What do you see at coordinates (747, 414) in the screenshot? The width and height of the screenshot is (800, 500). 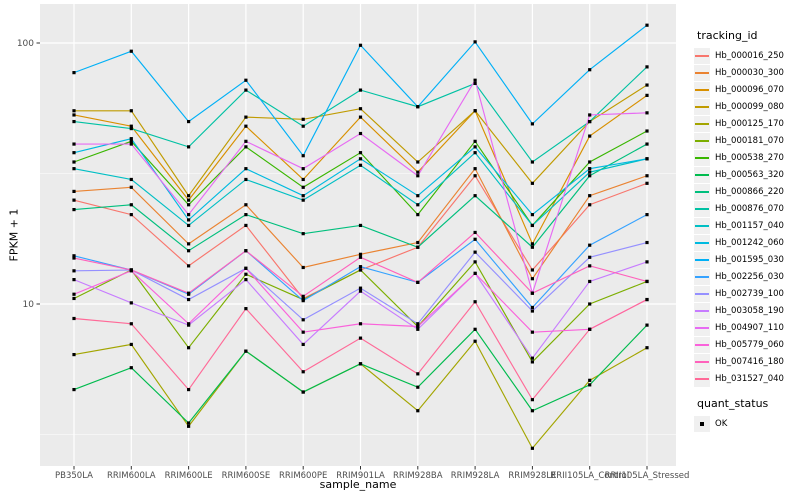 I see `legend-quant-status: quant_status OK` at bounding box center [747, 414].